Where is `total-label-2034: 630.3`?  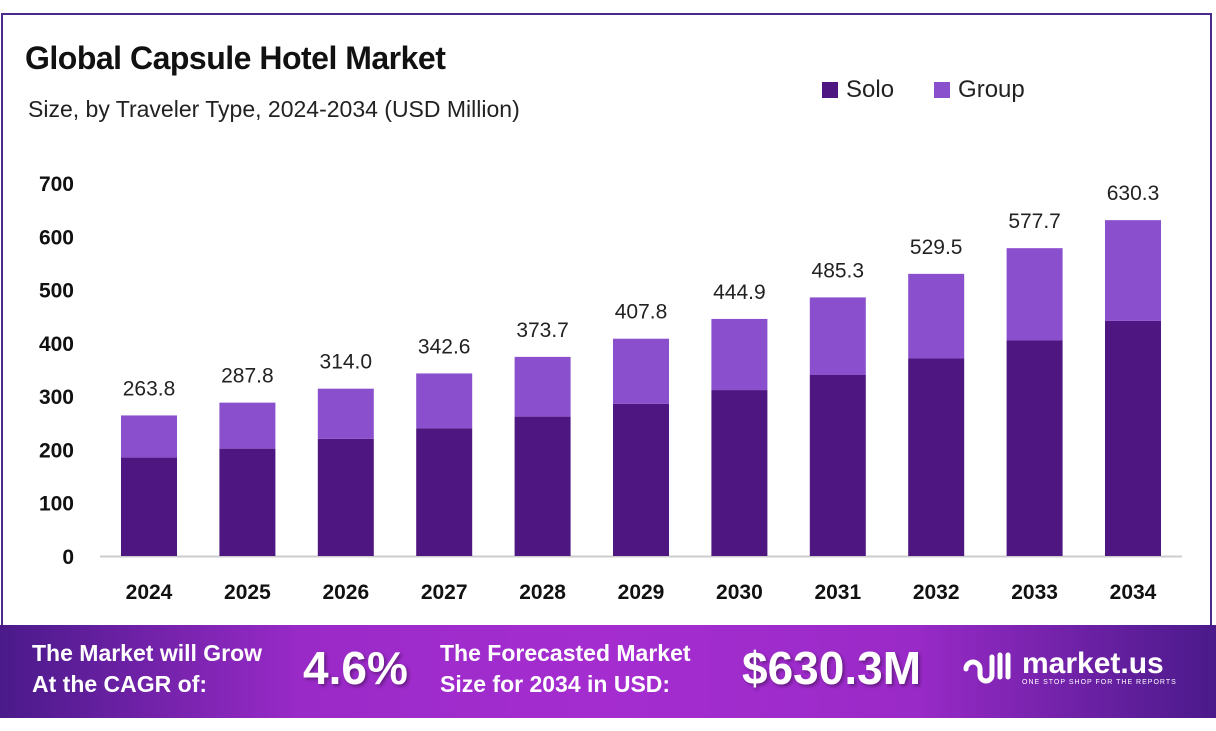
total-label-2034: 630.3 is located at coordinates (1133, 193).